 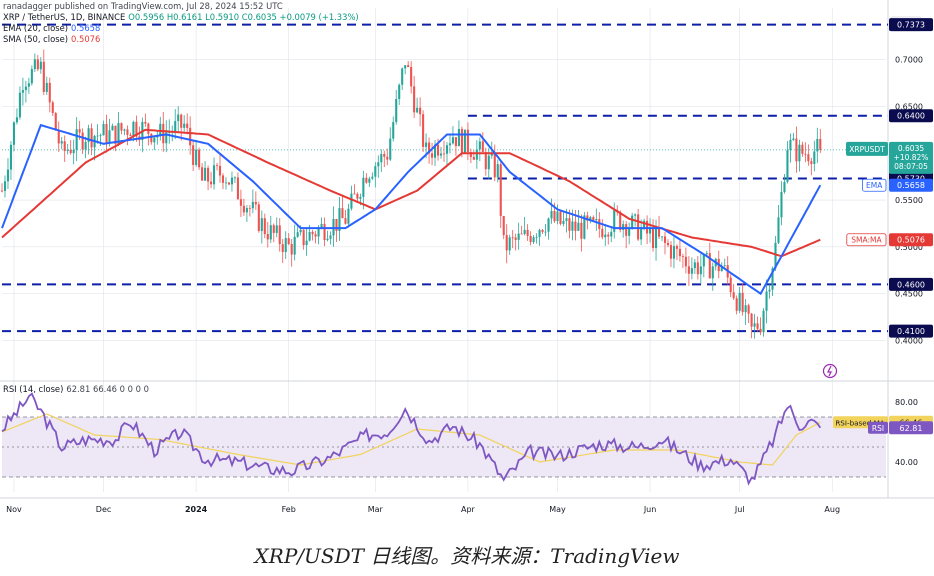 I want to click on last-price-badge-line: 08:07:05, so click(x=911, y=166).